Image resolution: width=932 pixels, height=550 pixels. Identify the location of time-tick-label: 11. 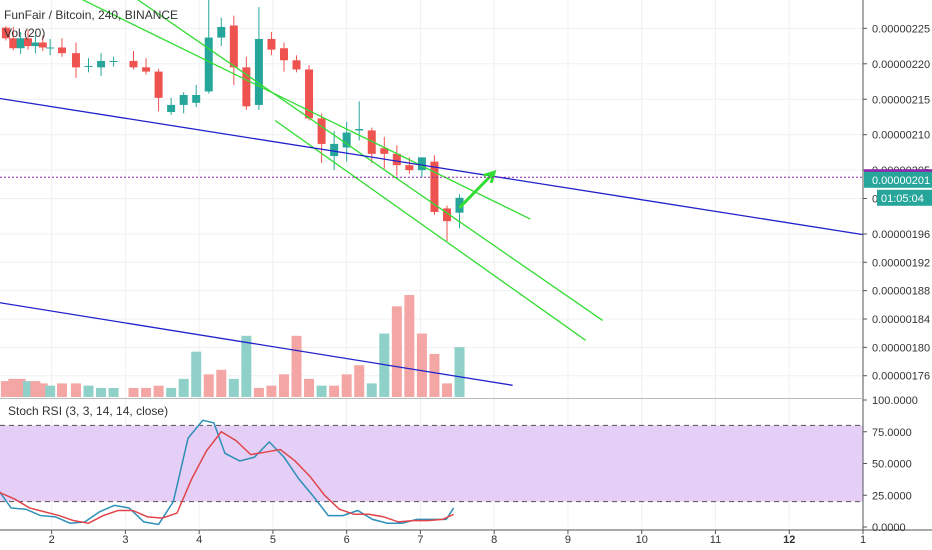
(715, 540).